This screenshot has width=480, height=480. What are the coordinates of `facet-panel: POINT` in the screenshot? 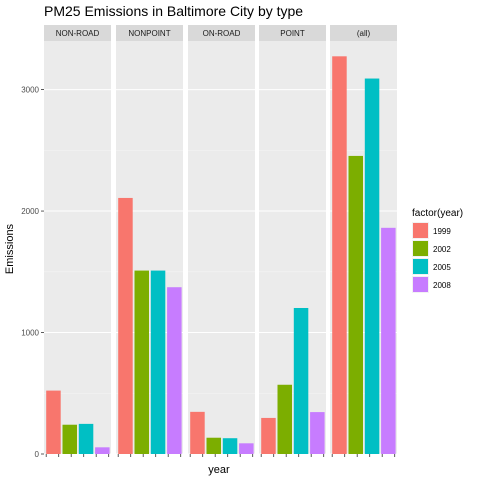 It's located at (292, 241).